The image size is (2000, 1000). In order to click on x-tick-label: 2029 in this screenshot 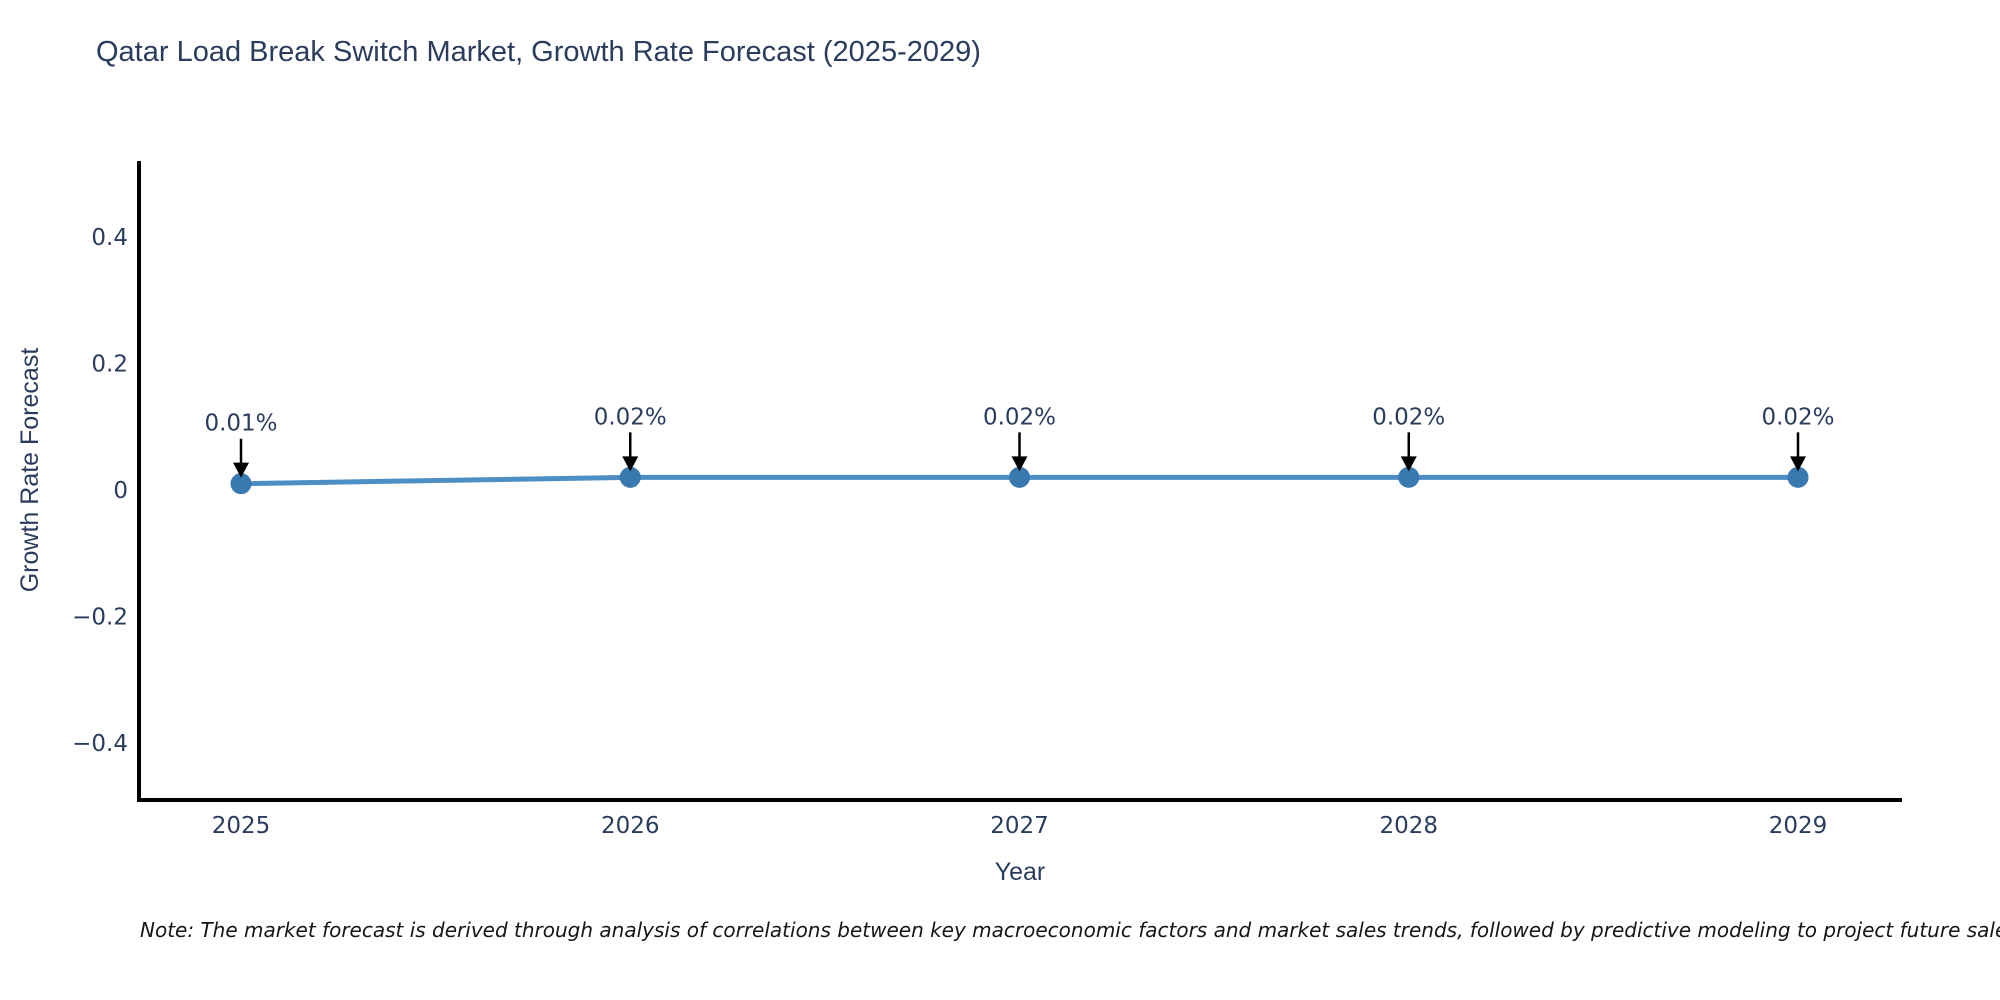, I will do `click(1798, 826)`.